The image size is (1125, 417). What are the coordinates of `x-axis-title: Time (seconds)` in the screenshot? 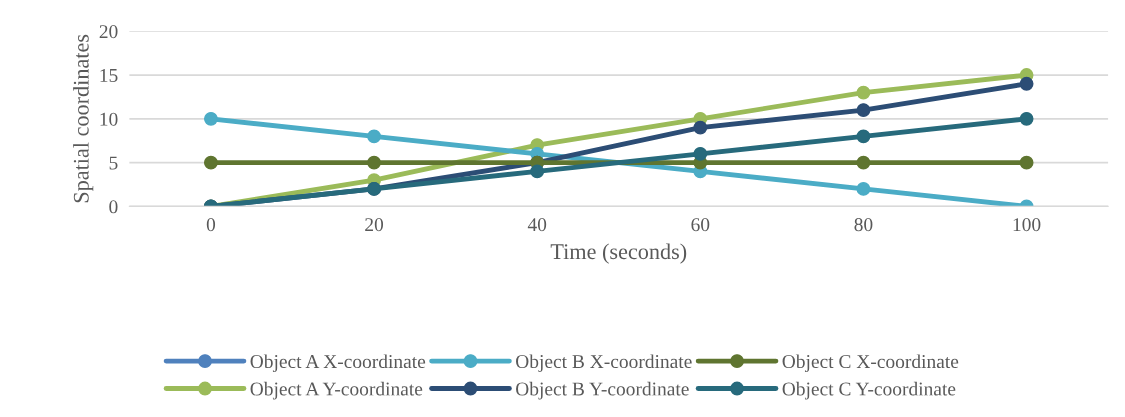 It's located at (618, 253).